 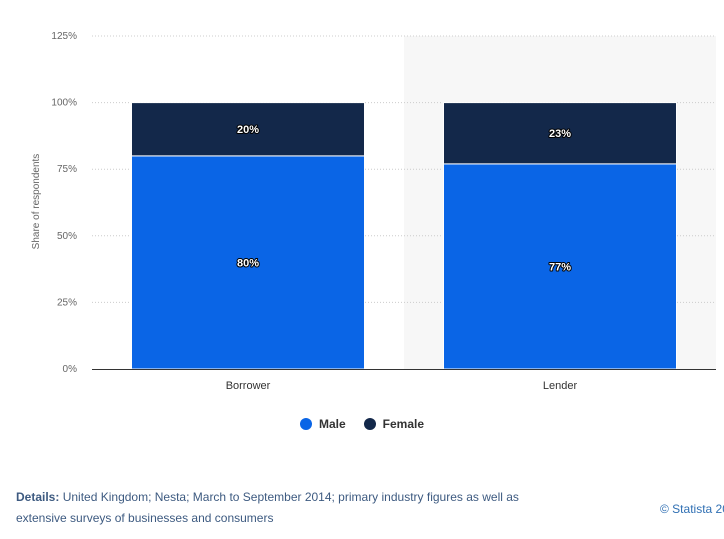 I want to click on y-tick-label: 75%, so click(x=67, y=169).